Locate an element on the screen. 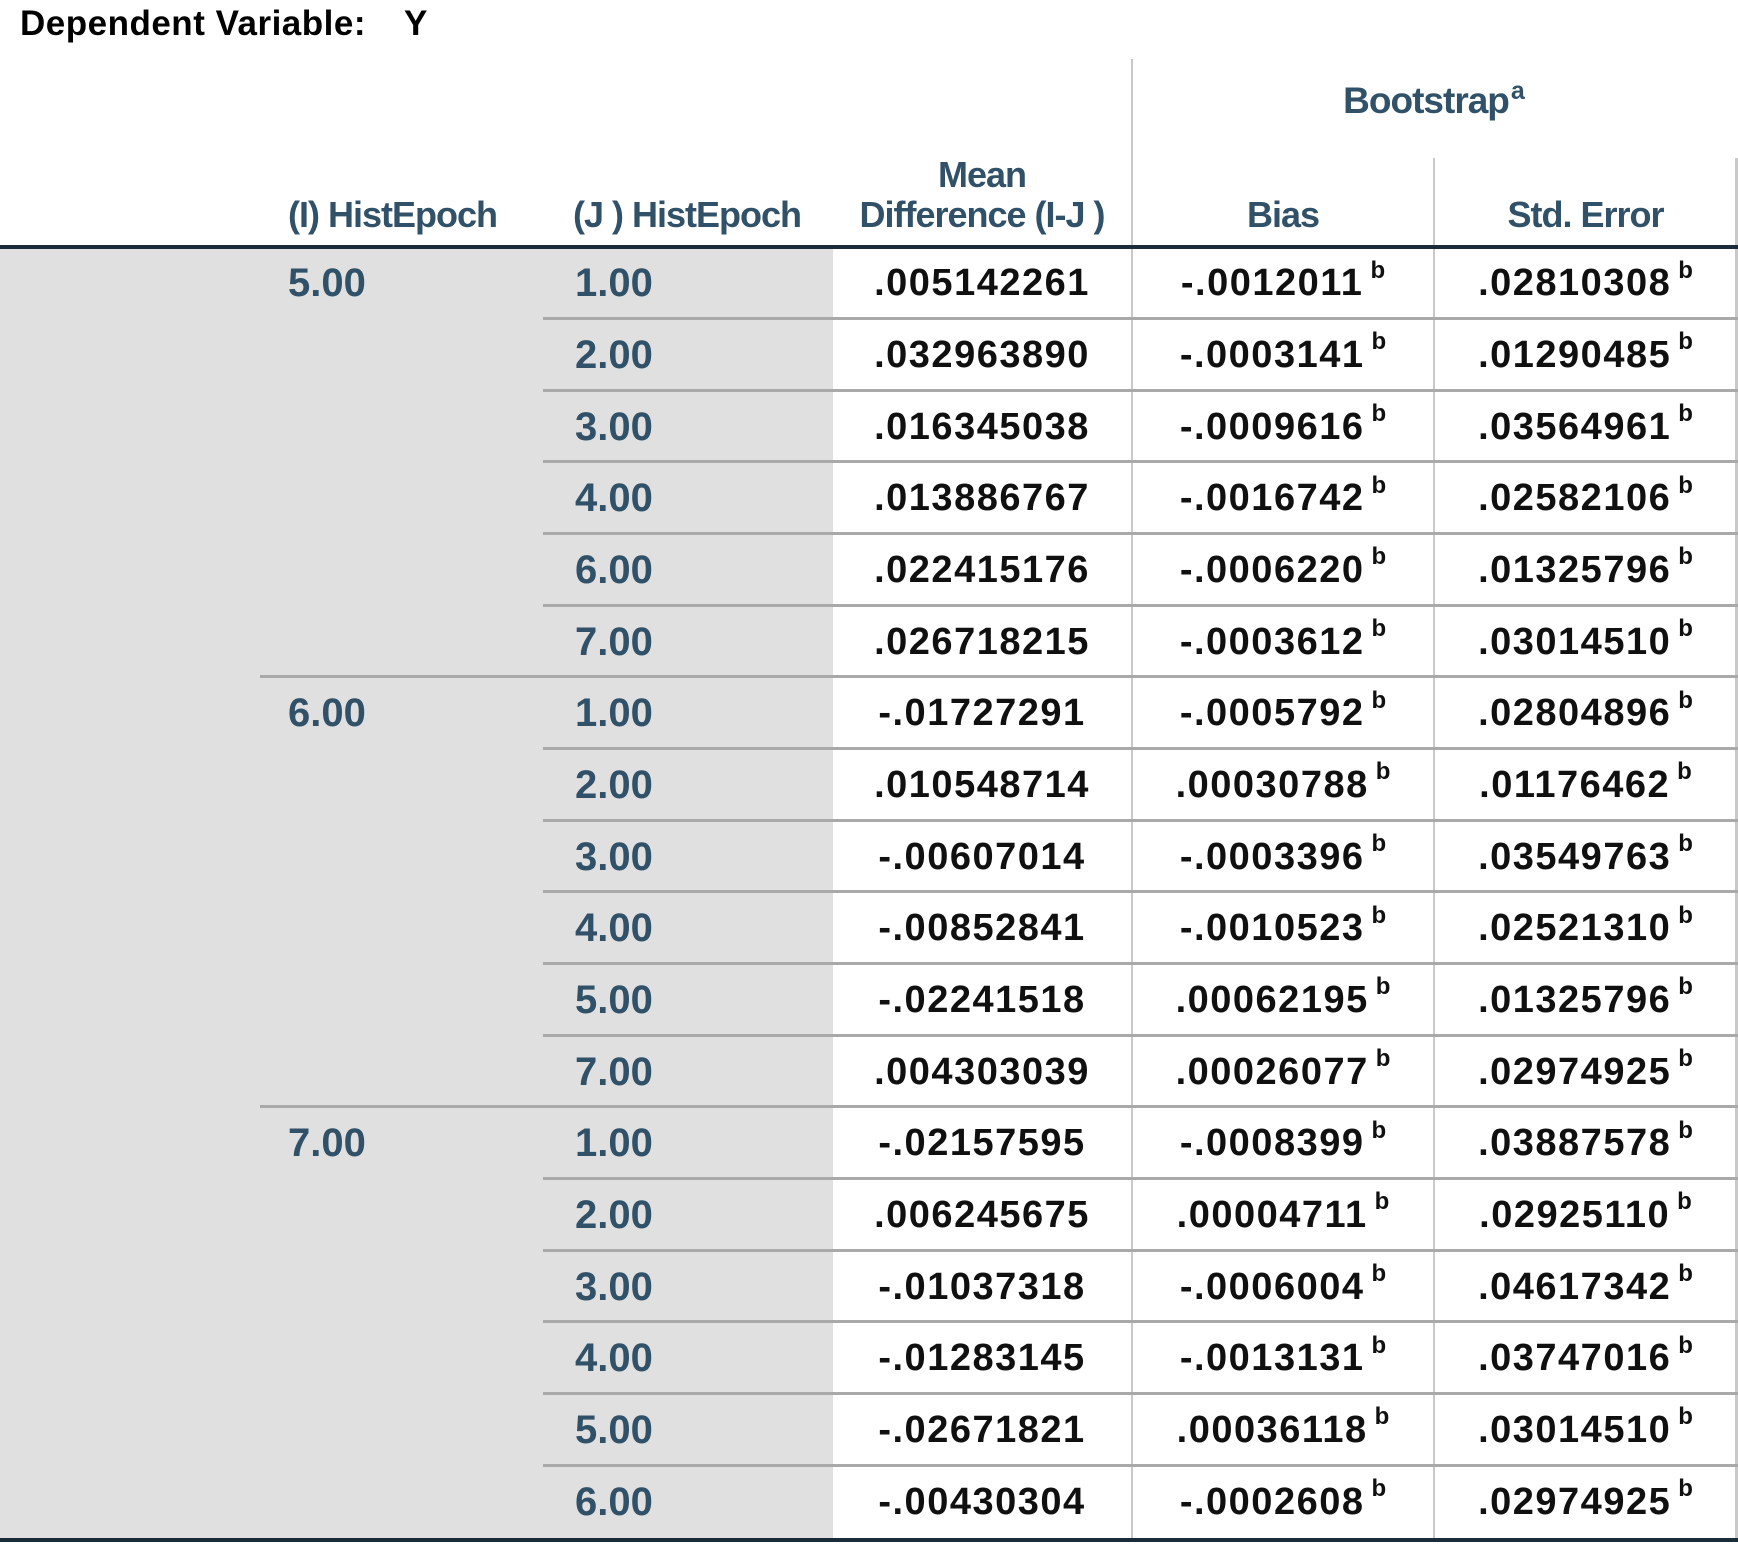 The height and width of the screenshot is (1544, 1738). bias-value: -.0008399 b is located at coordinates (1283, 1140).